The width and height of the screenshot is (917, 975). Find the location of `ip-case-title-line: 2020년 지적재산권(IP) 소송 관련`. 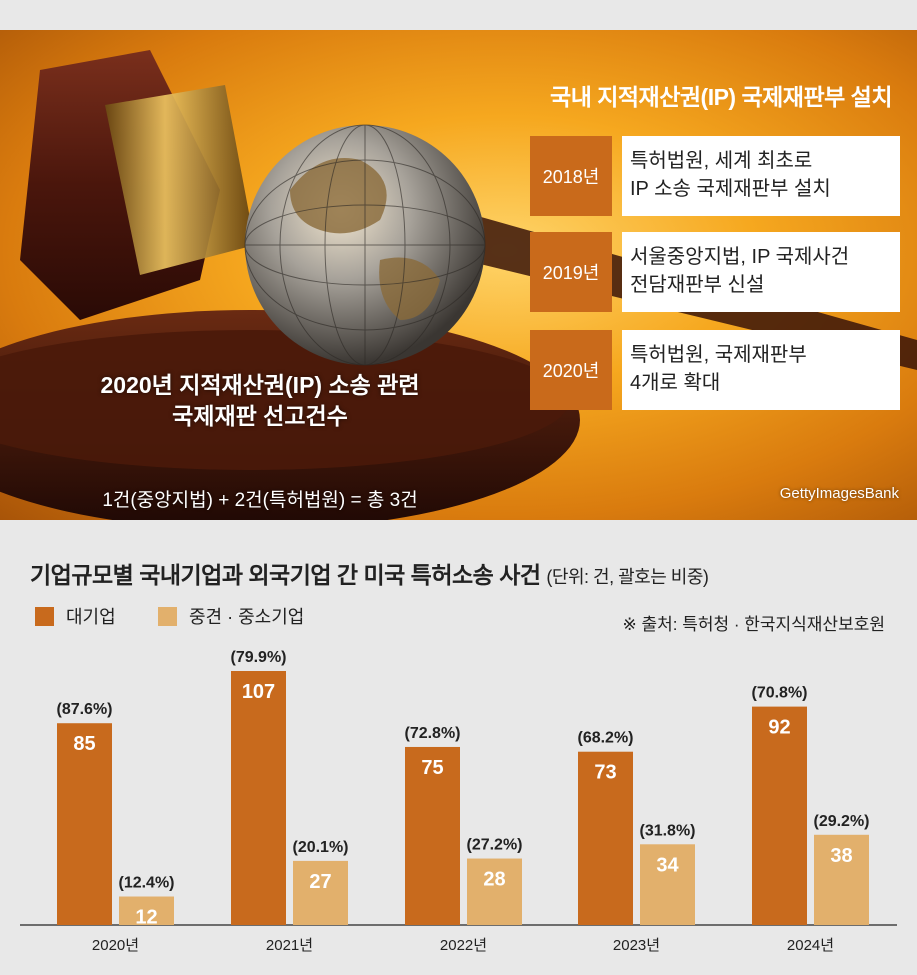

ip-case-title-line: 2020년 지적재산권(IP) 소송 관련 is located at coordinates (260, 385).